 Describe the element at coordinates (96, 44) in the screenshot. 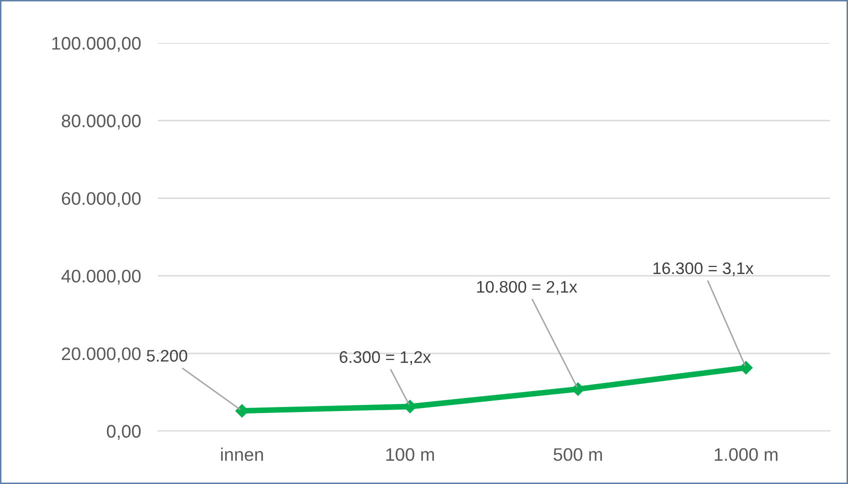

I see `y-tick-label: 100.000,00` at that location.